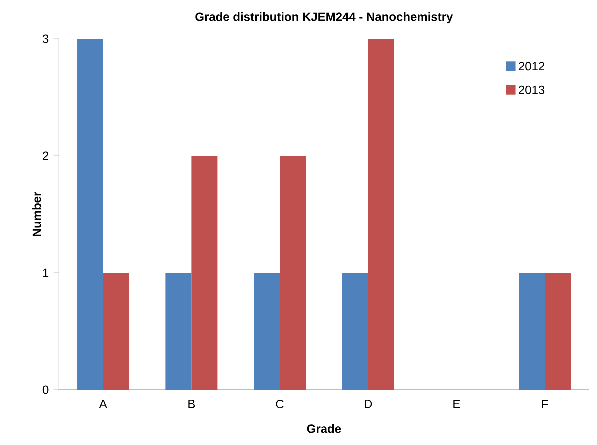  What do you see at coordinates (45, 390) in the screenshot?
I see `y-tick-label: 0` at bounding box center [45, 390].